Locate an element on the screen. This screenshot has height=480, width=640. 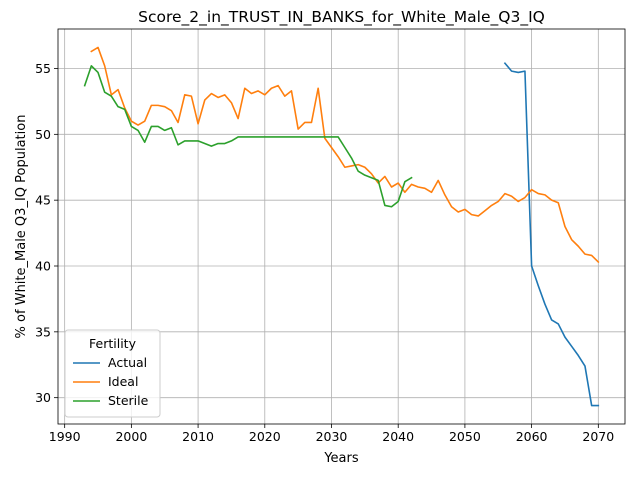
y-tick-label: 40 is located at coordinates (43, 266).